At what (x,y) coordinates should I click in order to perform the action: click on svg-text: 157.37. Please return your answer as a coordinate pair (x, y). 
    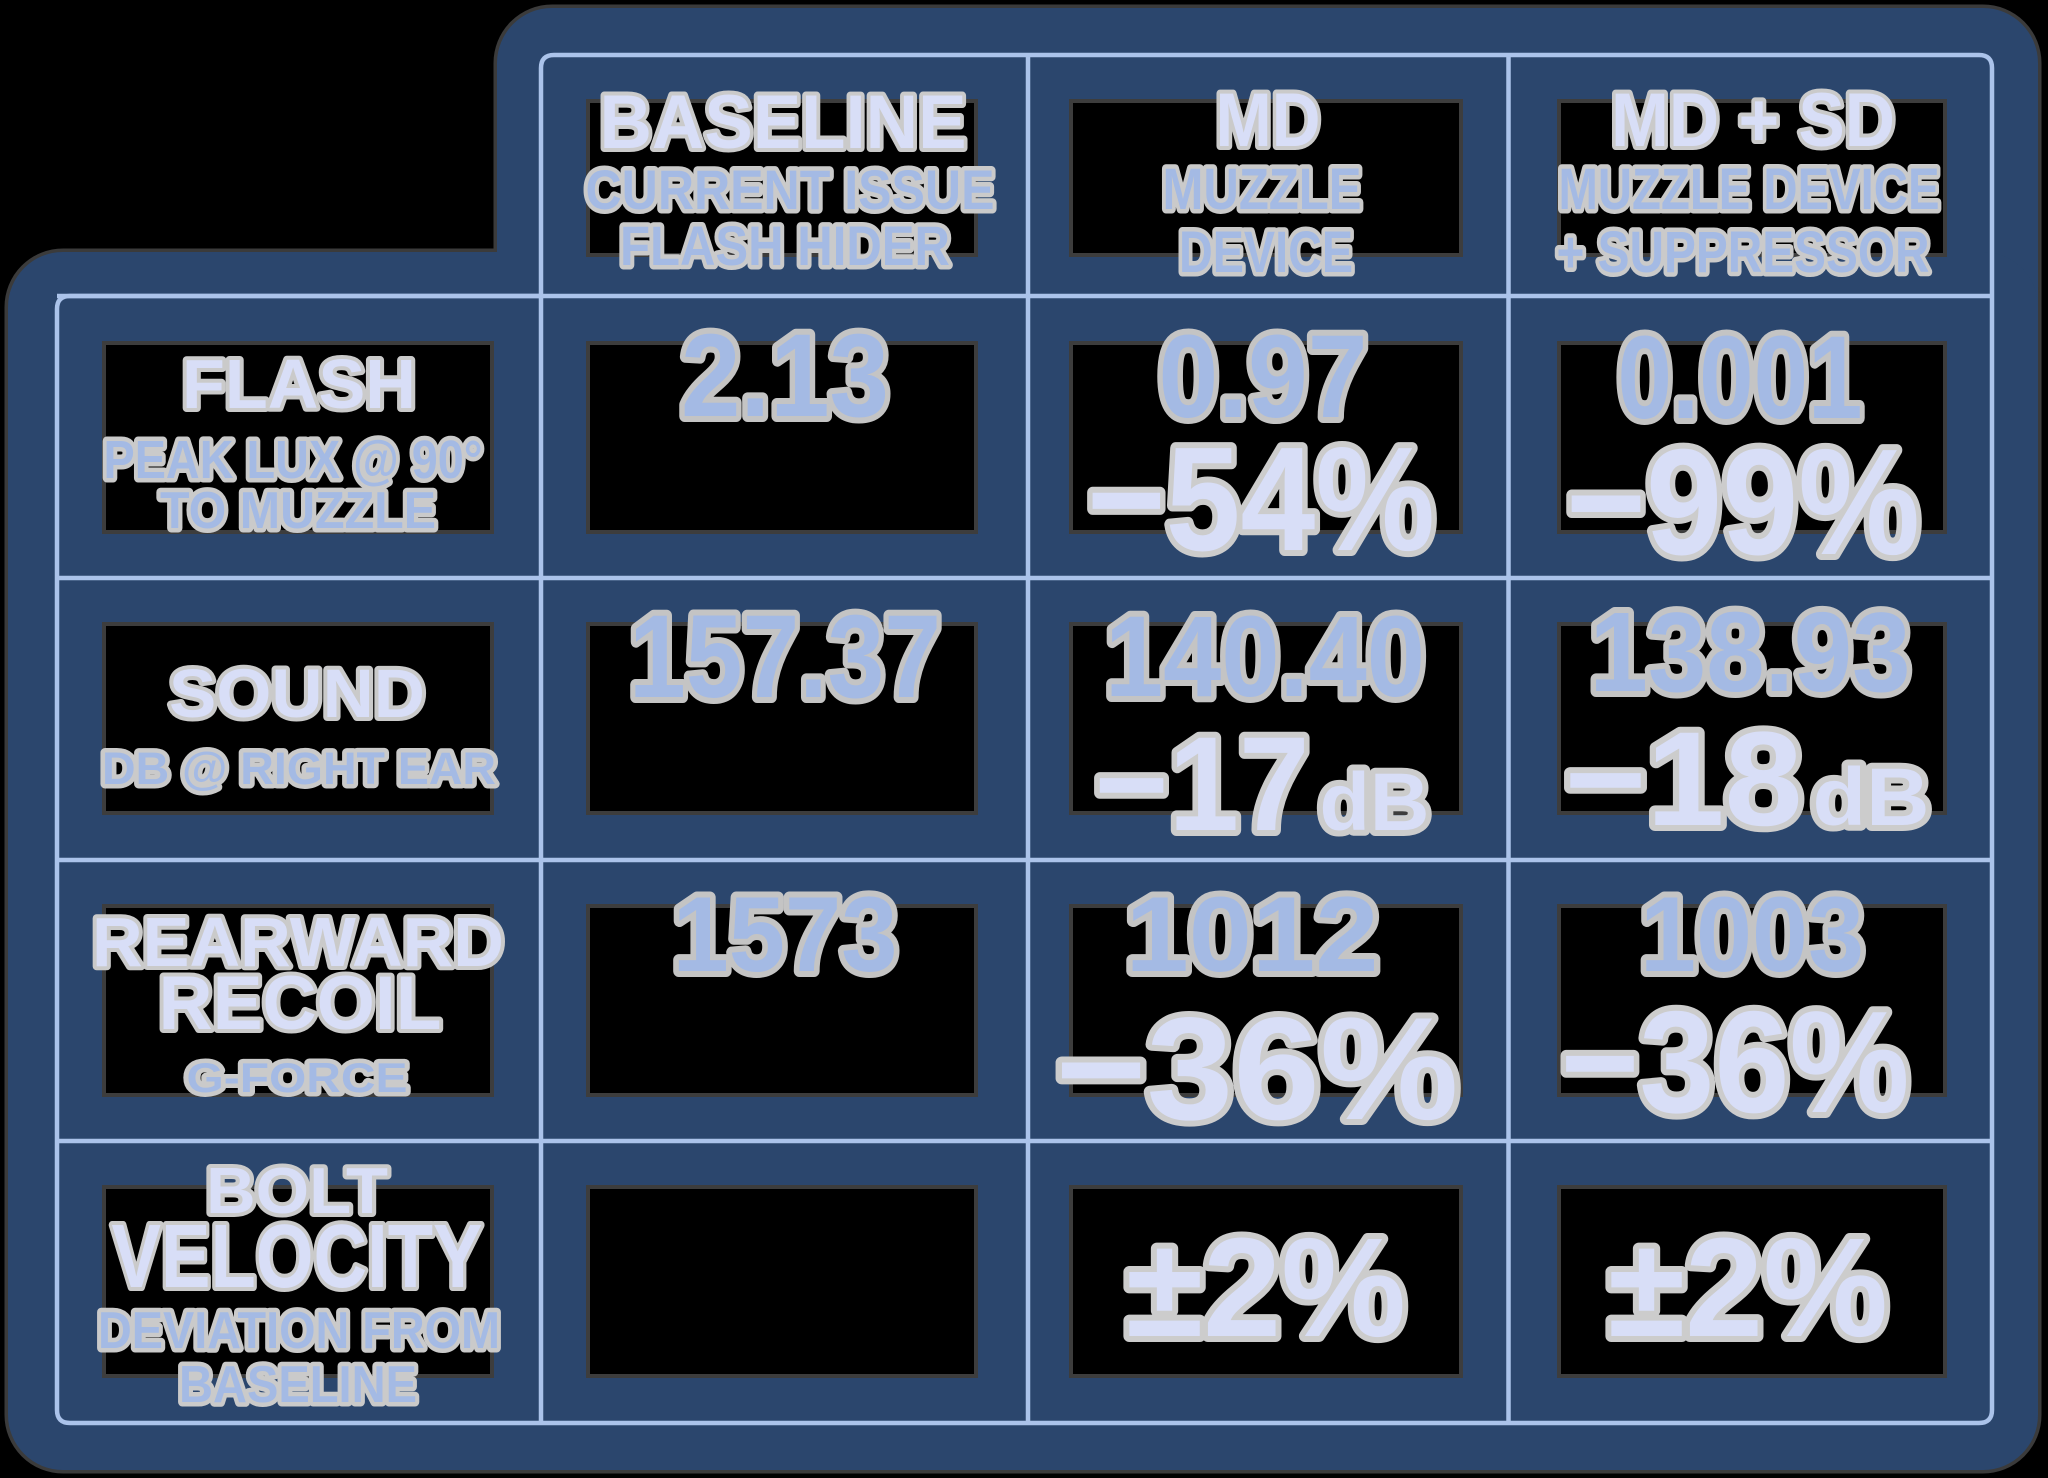
    Looking at the image, I should click on (785, 657).